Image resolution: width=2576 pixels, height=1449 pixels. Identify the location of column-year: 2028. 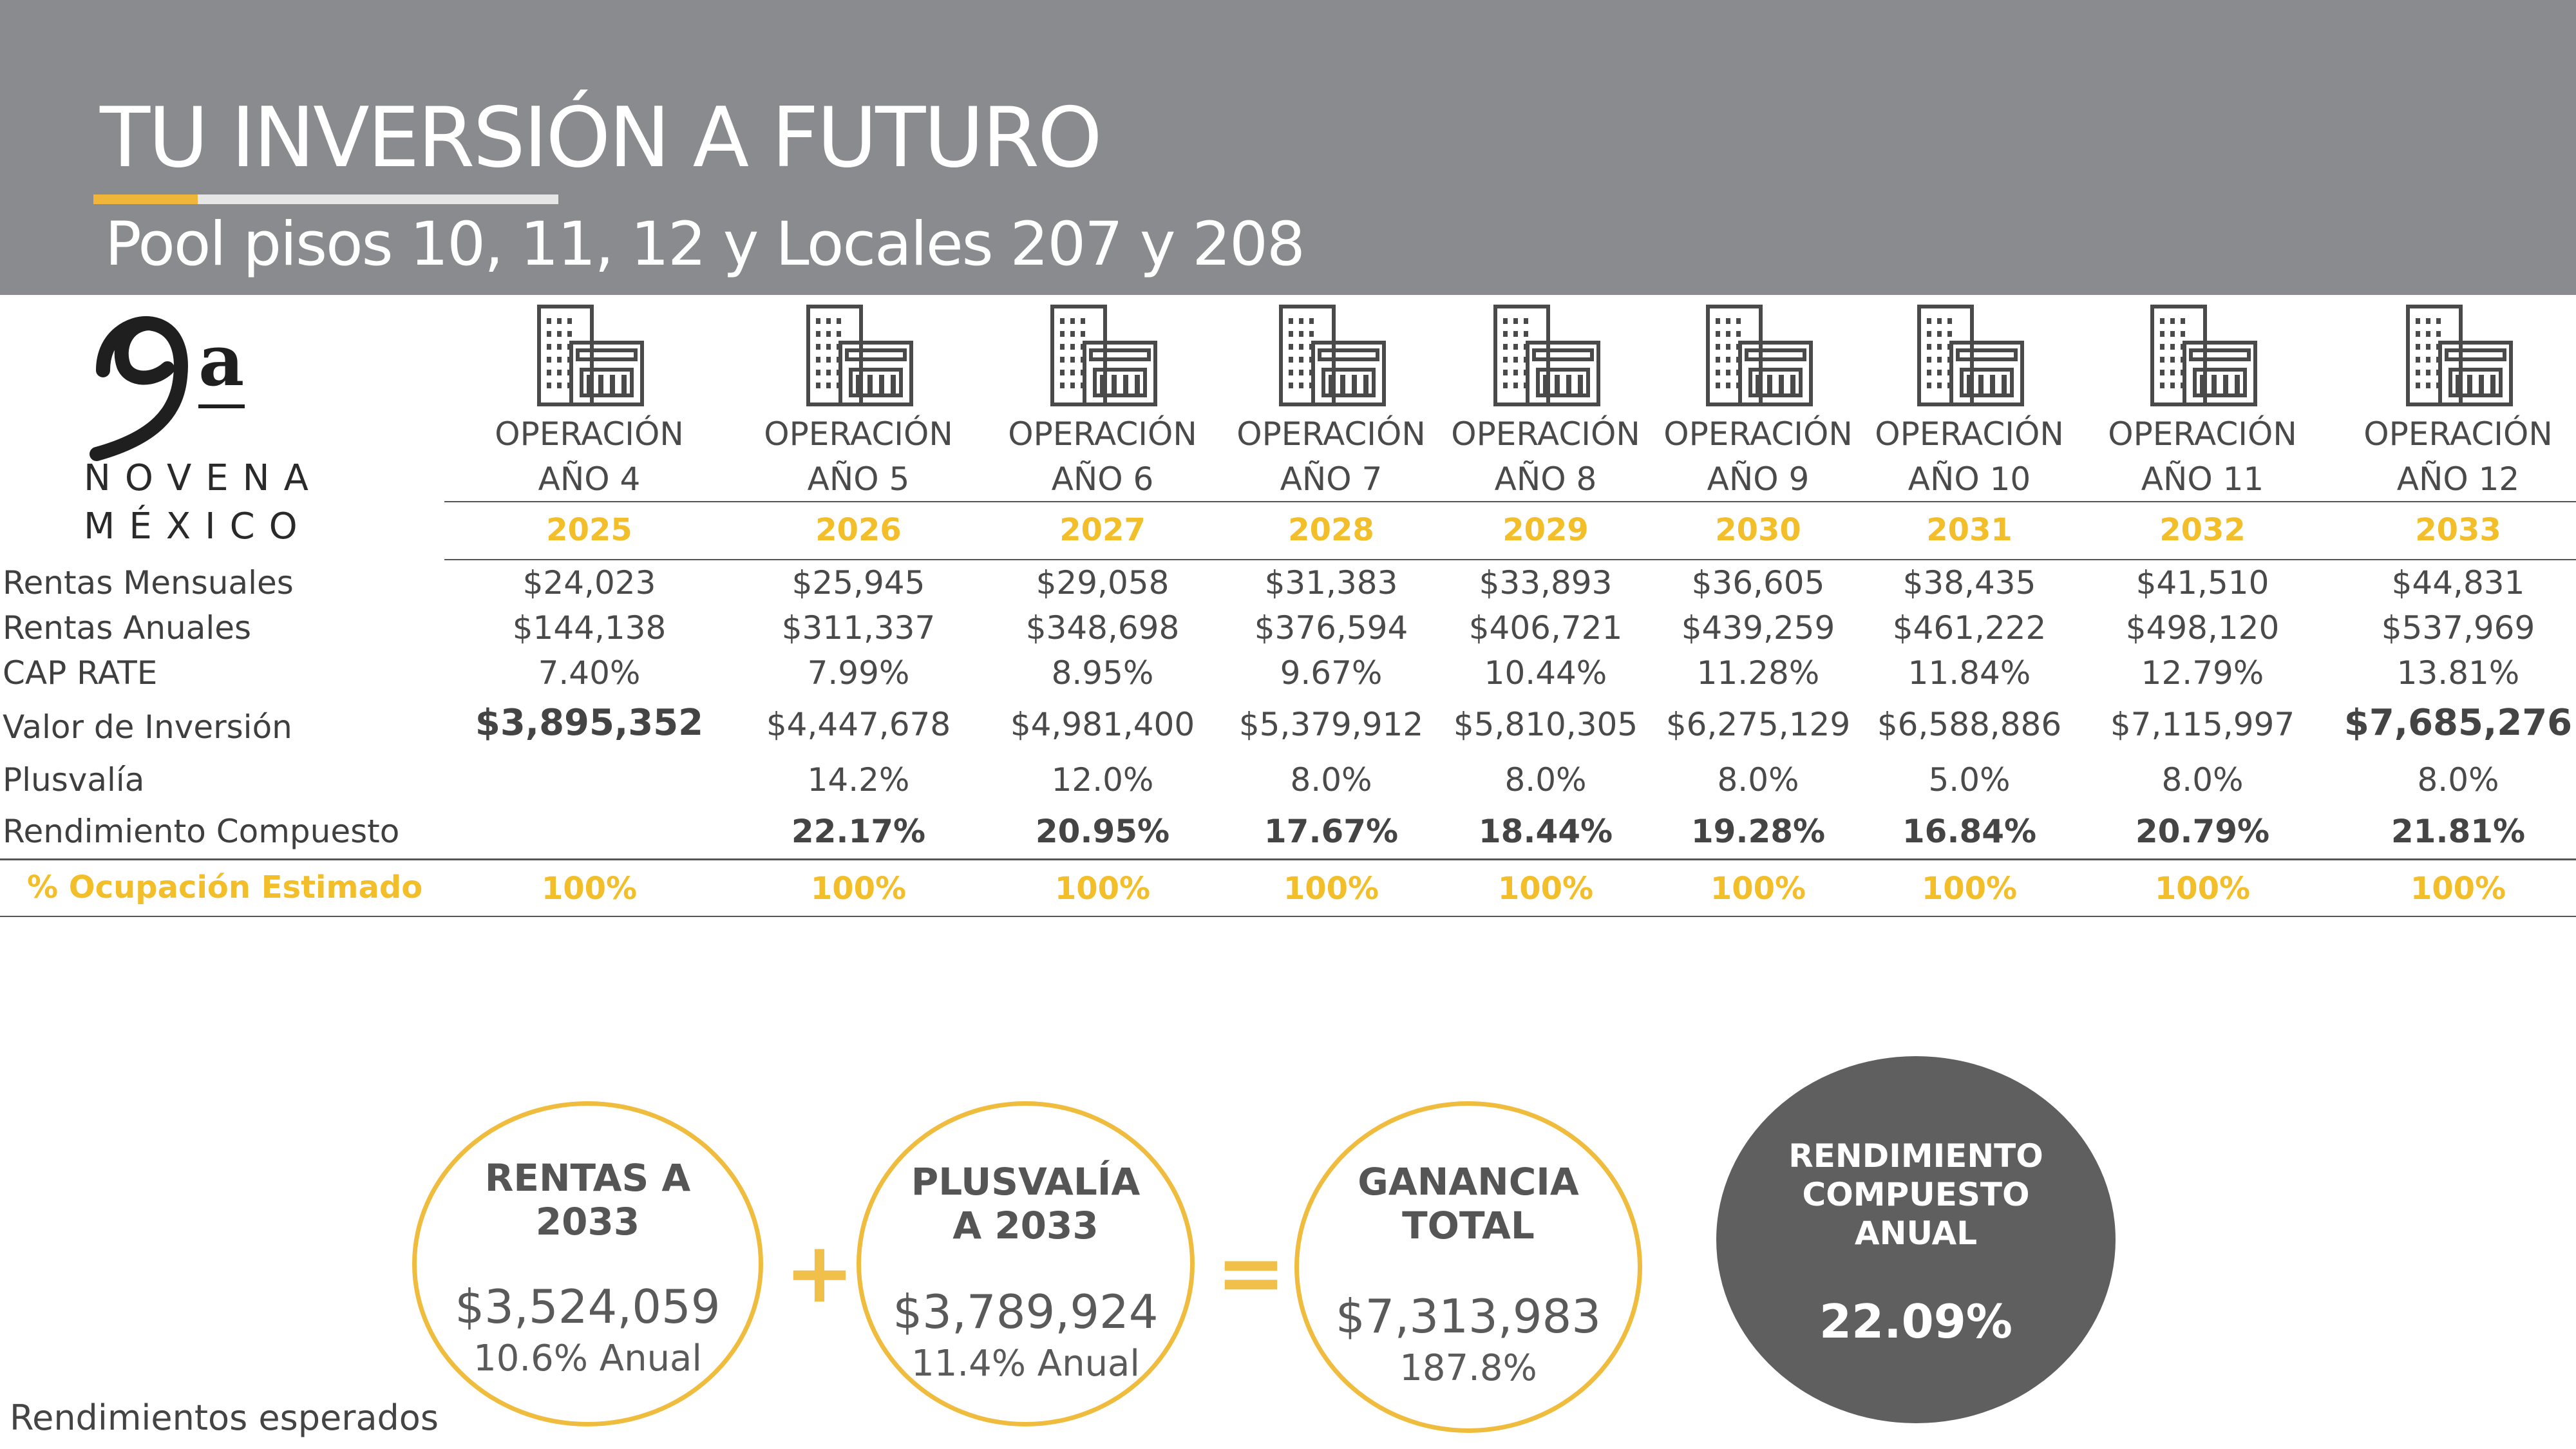
(1331, 530).